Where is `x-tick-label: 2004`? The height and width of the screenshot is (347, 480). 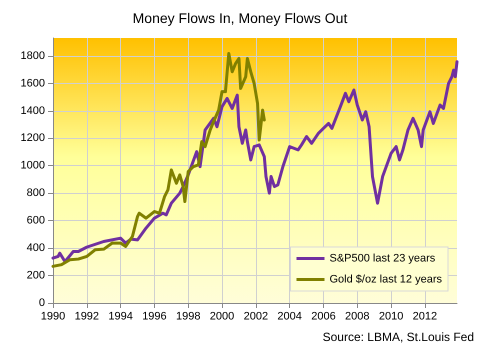
x-tick-label: 2004 is located at coordinates (289, 316).